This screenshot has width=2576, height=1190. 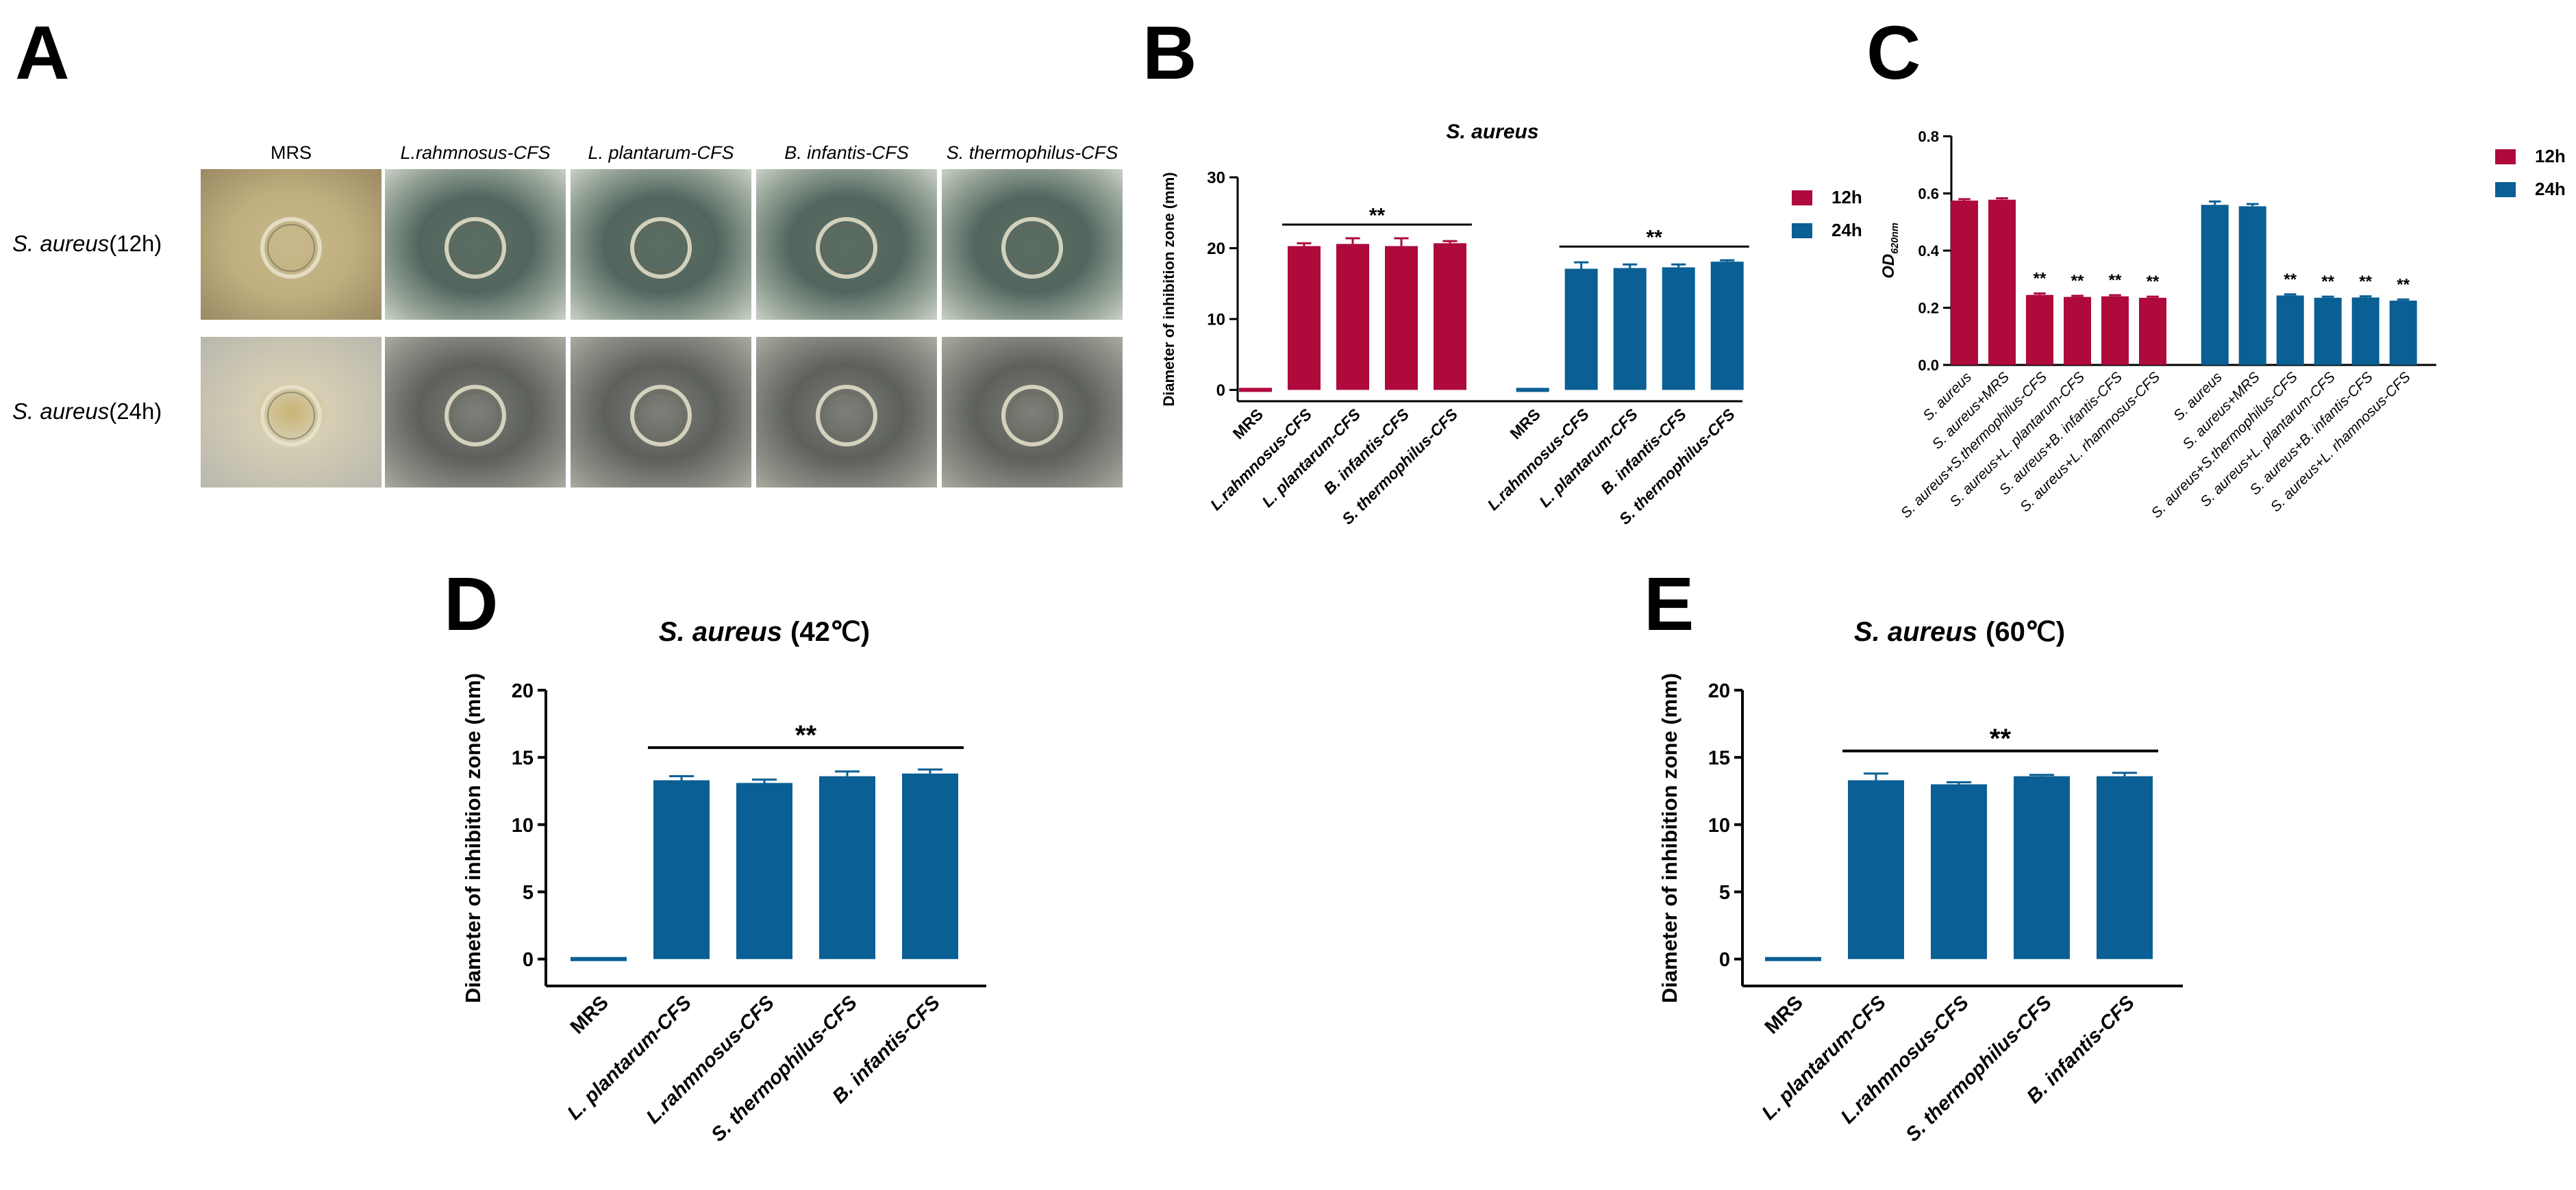 I want to click on x-tick-label: B. infantis-CFS, so click(x=1643, y=451).